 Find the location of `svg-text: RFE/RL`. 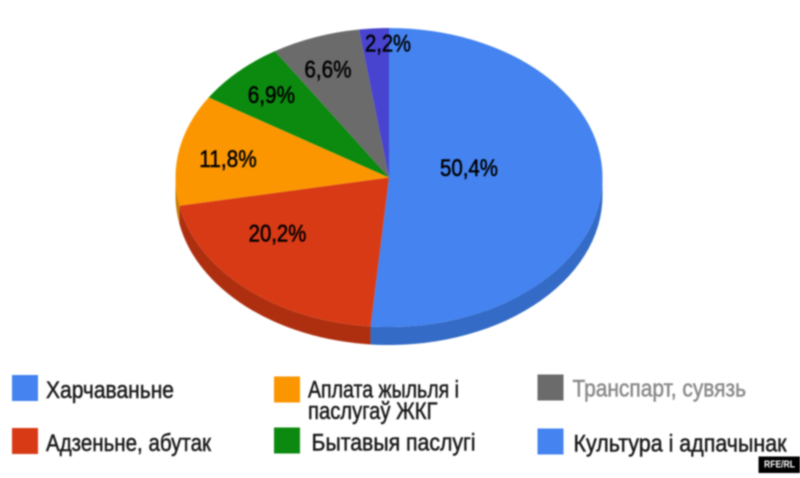

svg-text: RFE/RL is located at coordinates (779, 464).